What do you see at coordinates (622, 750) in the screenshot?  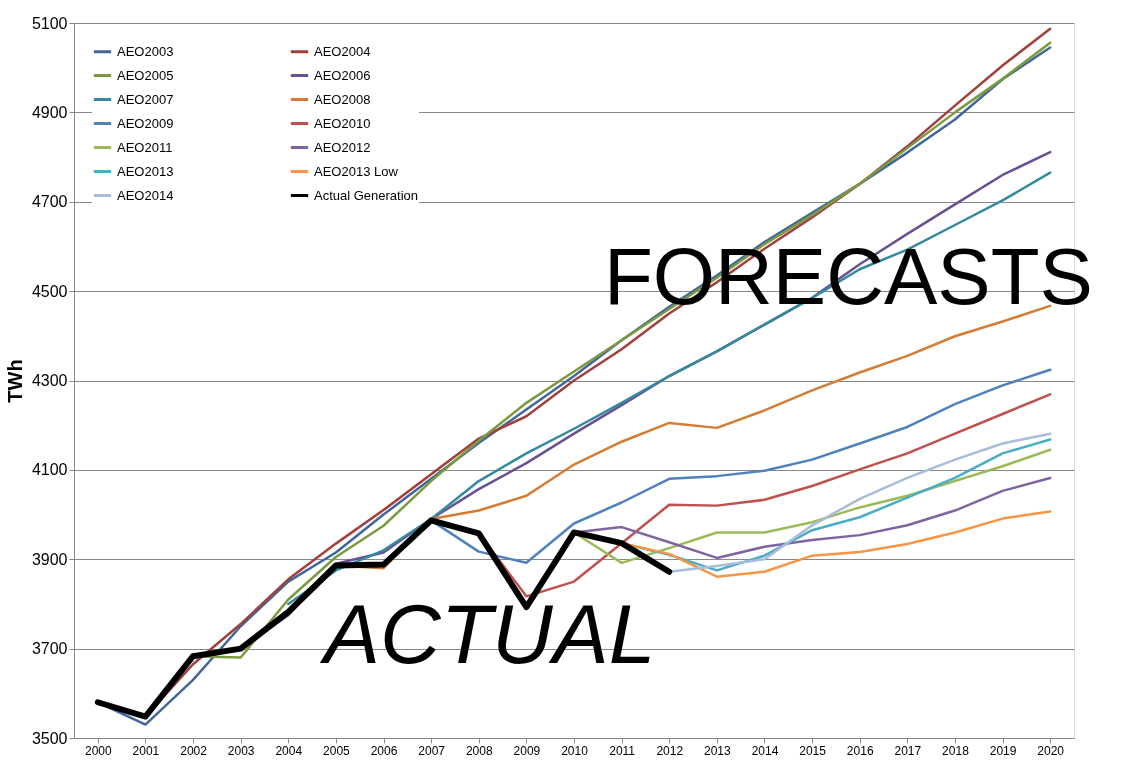 I see `x-tick-label: 2011` at bounding box center [622, 750].